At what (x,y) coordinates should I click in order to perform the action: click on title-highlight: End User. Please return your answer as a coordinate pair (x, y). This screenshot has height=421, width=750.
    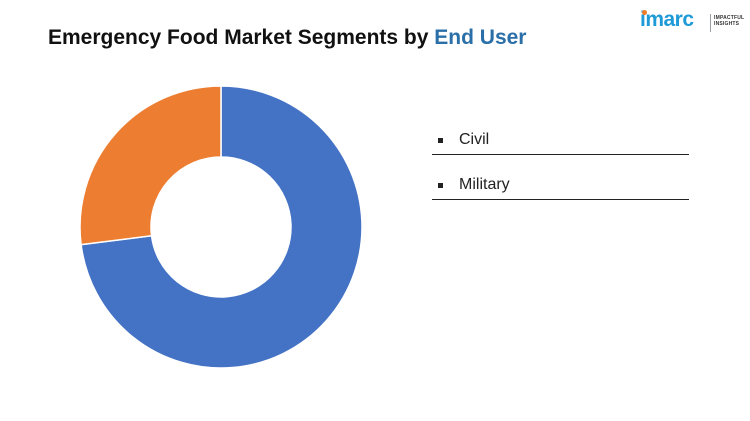
    Looking at the image, I should click on (480, 37).